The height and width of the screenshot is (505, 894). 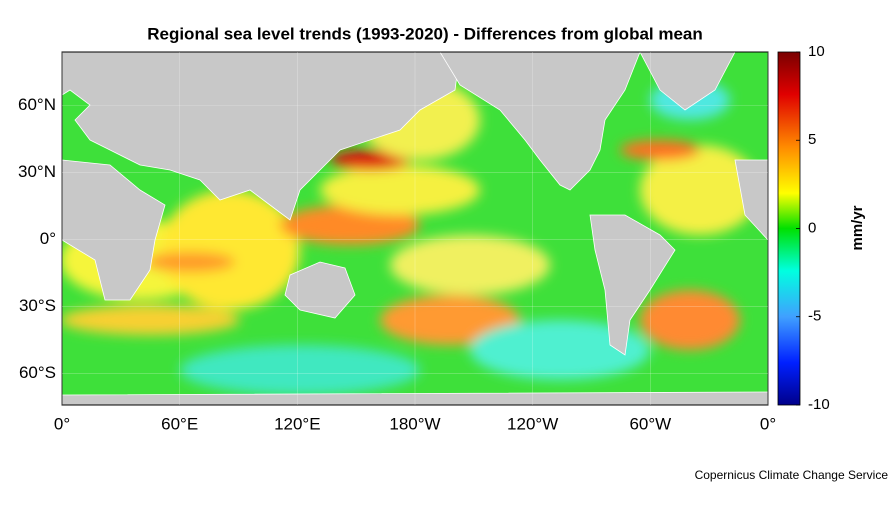 What do you see at coordinates (37, 305) in the screenshot?
I see `y-tick-label: 30°S` at bounding box center [37, 305].